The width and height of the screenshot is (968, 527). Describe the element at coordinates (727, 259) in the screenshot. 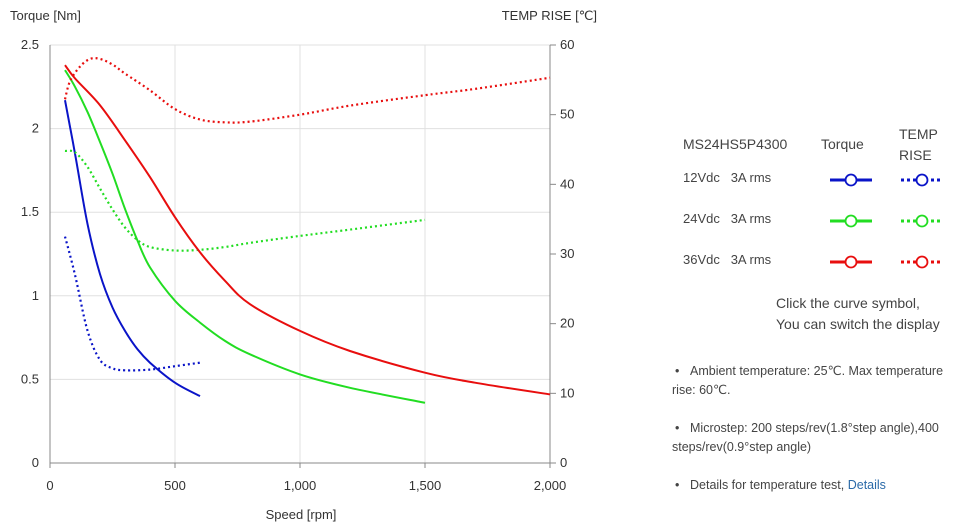

I see `legend-row-label: 36Vdc 3A rms` at that location.